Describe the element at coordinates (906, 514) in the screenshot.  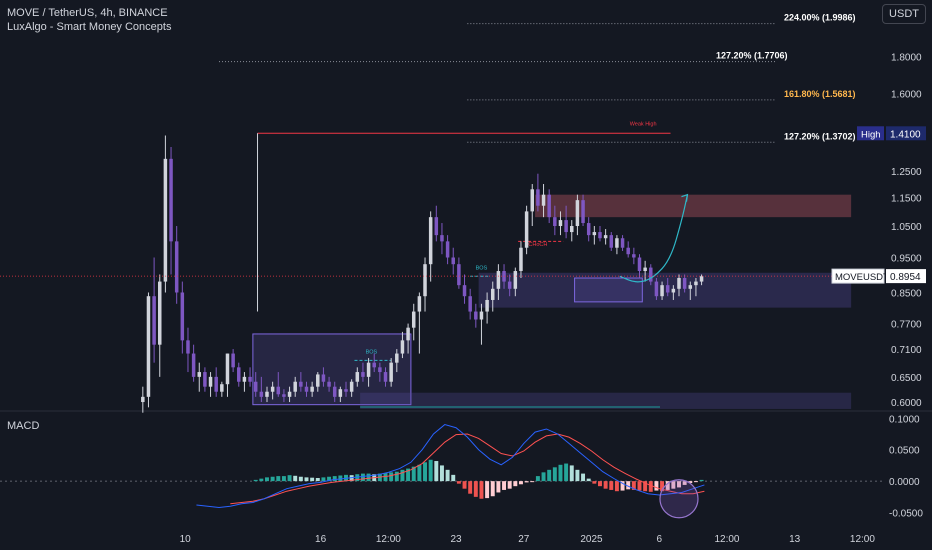
I see `macd-tick-label: -0.0500` at that location.